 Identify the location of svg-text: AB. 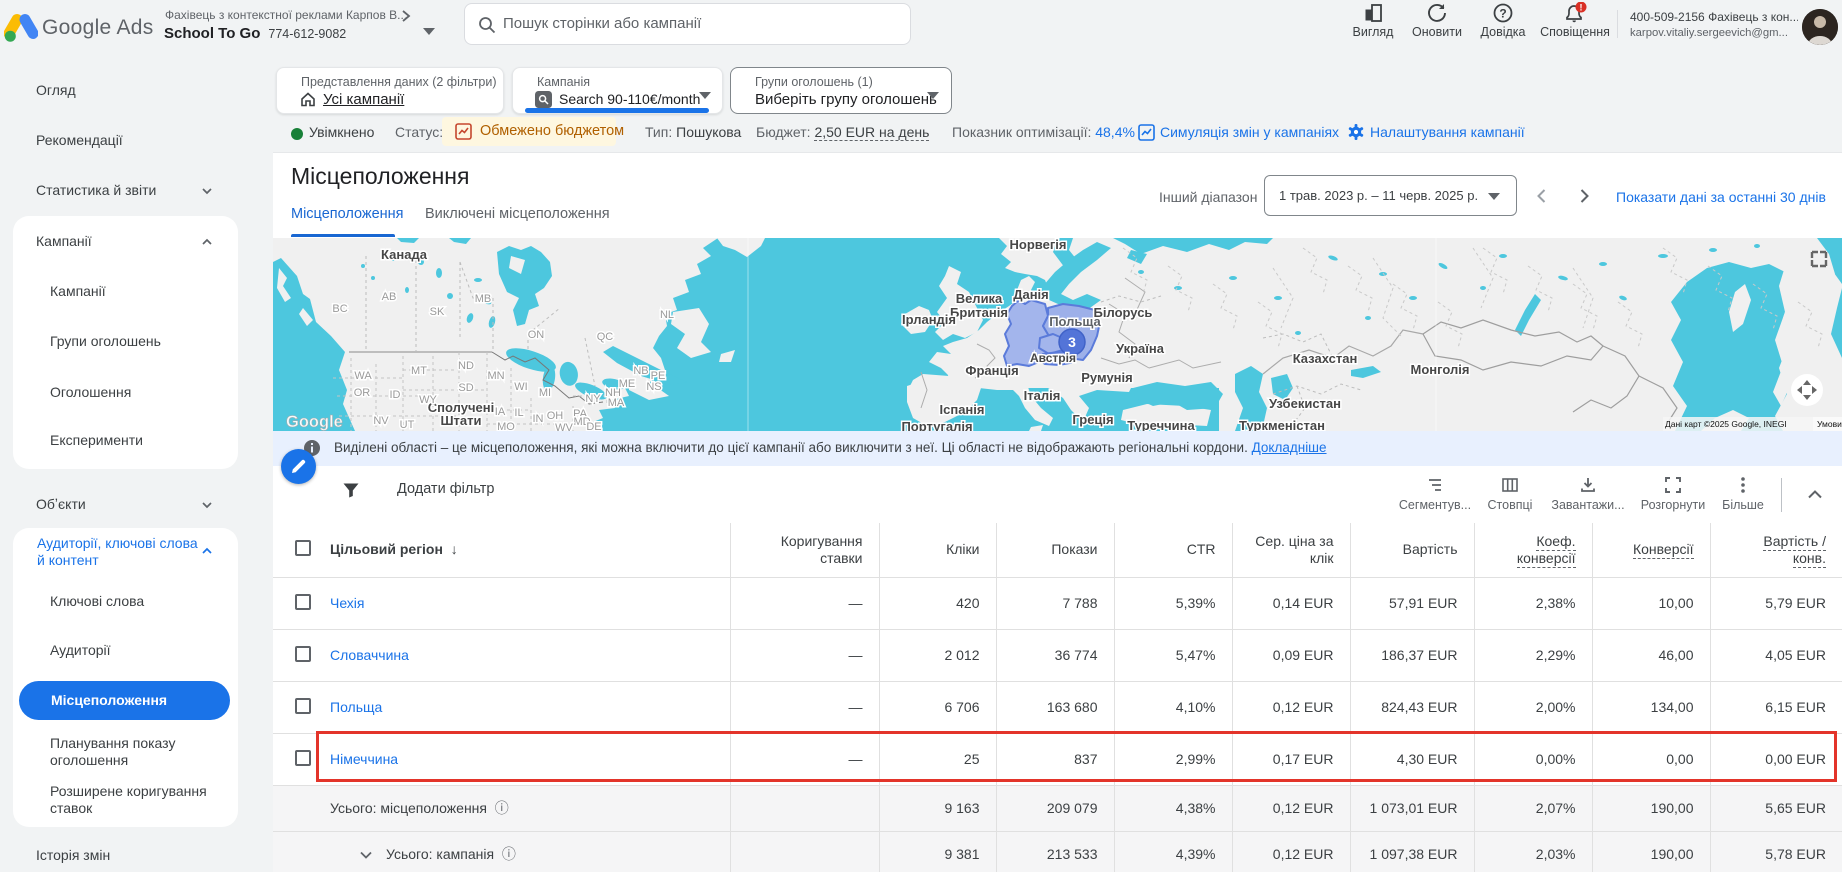
(389, 297).